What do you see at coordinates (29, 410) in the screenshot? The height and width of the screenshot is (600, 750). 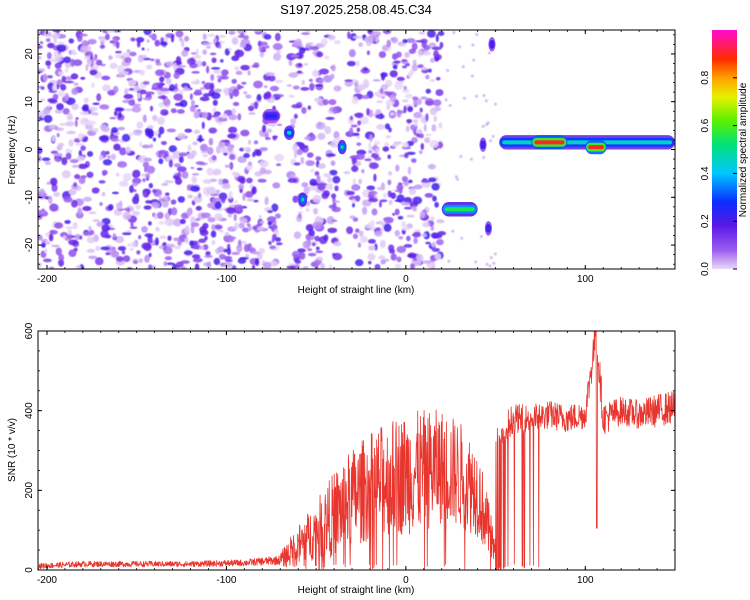 I see `snr-y-tick-label: 400` at bounding box center [29, 410].